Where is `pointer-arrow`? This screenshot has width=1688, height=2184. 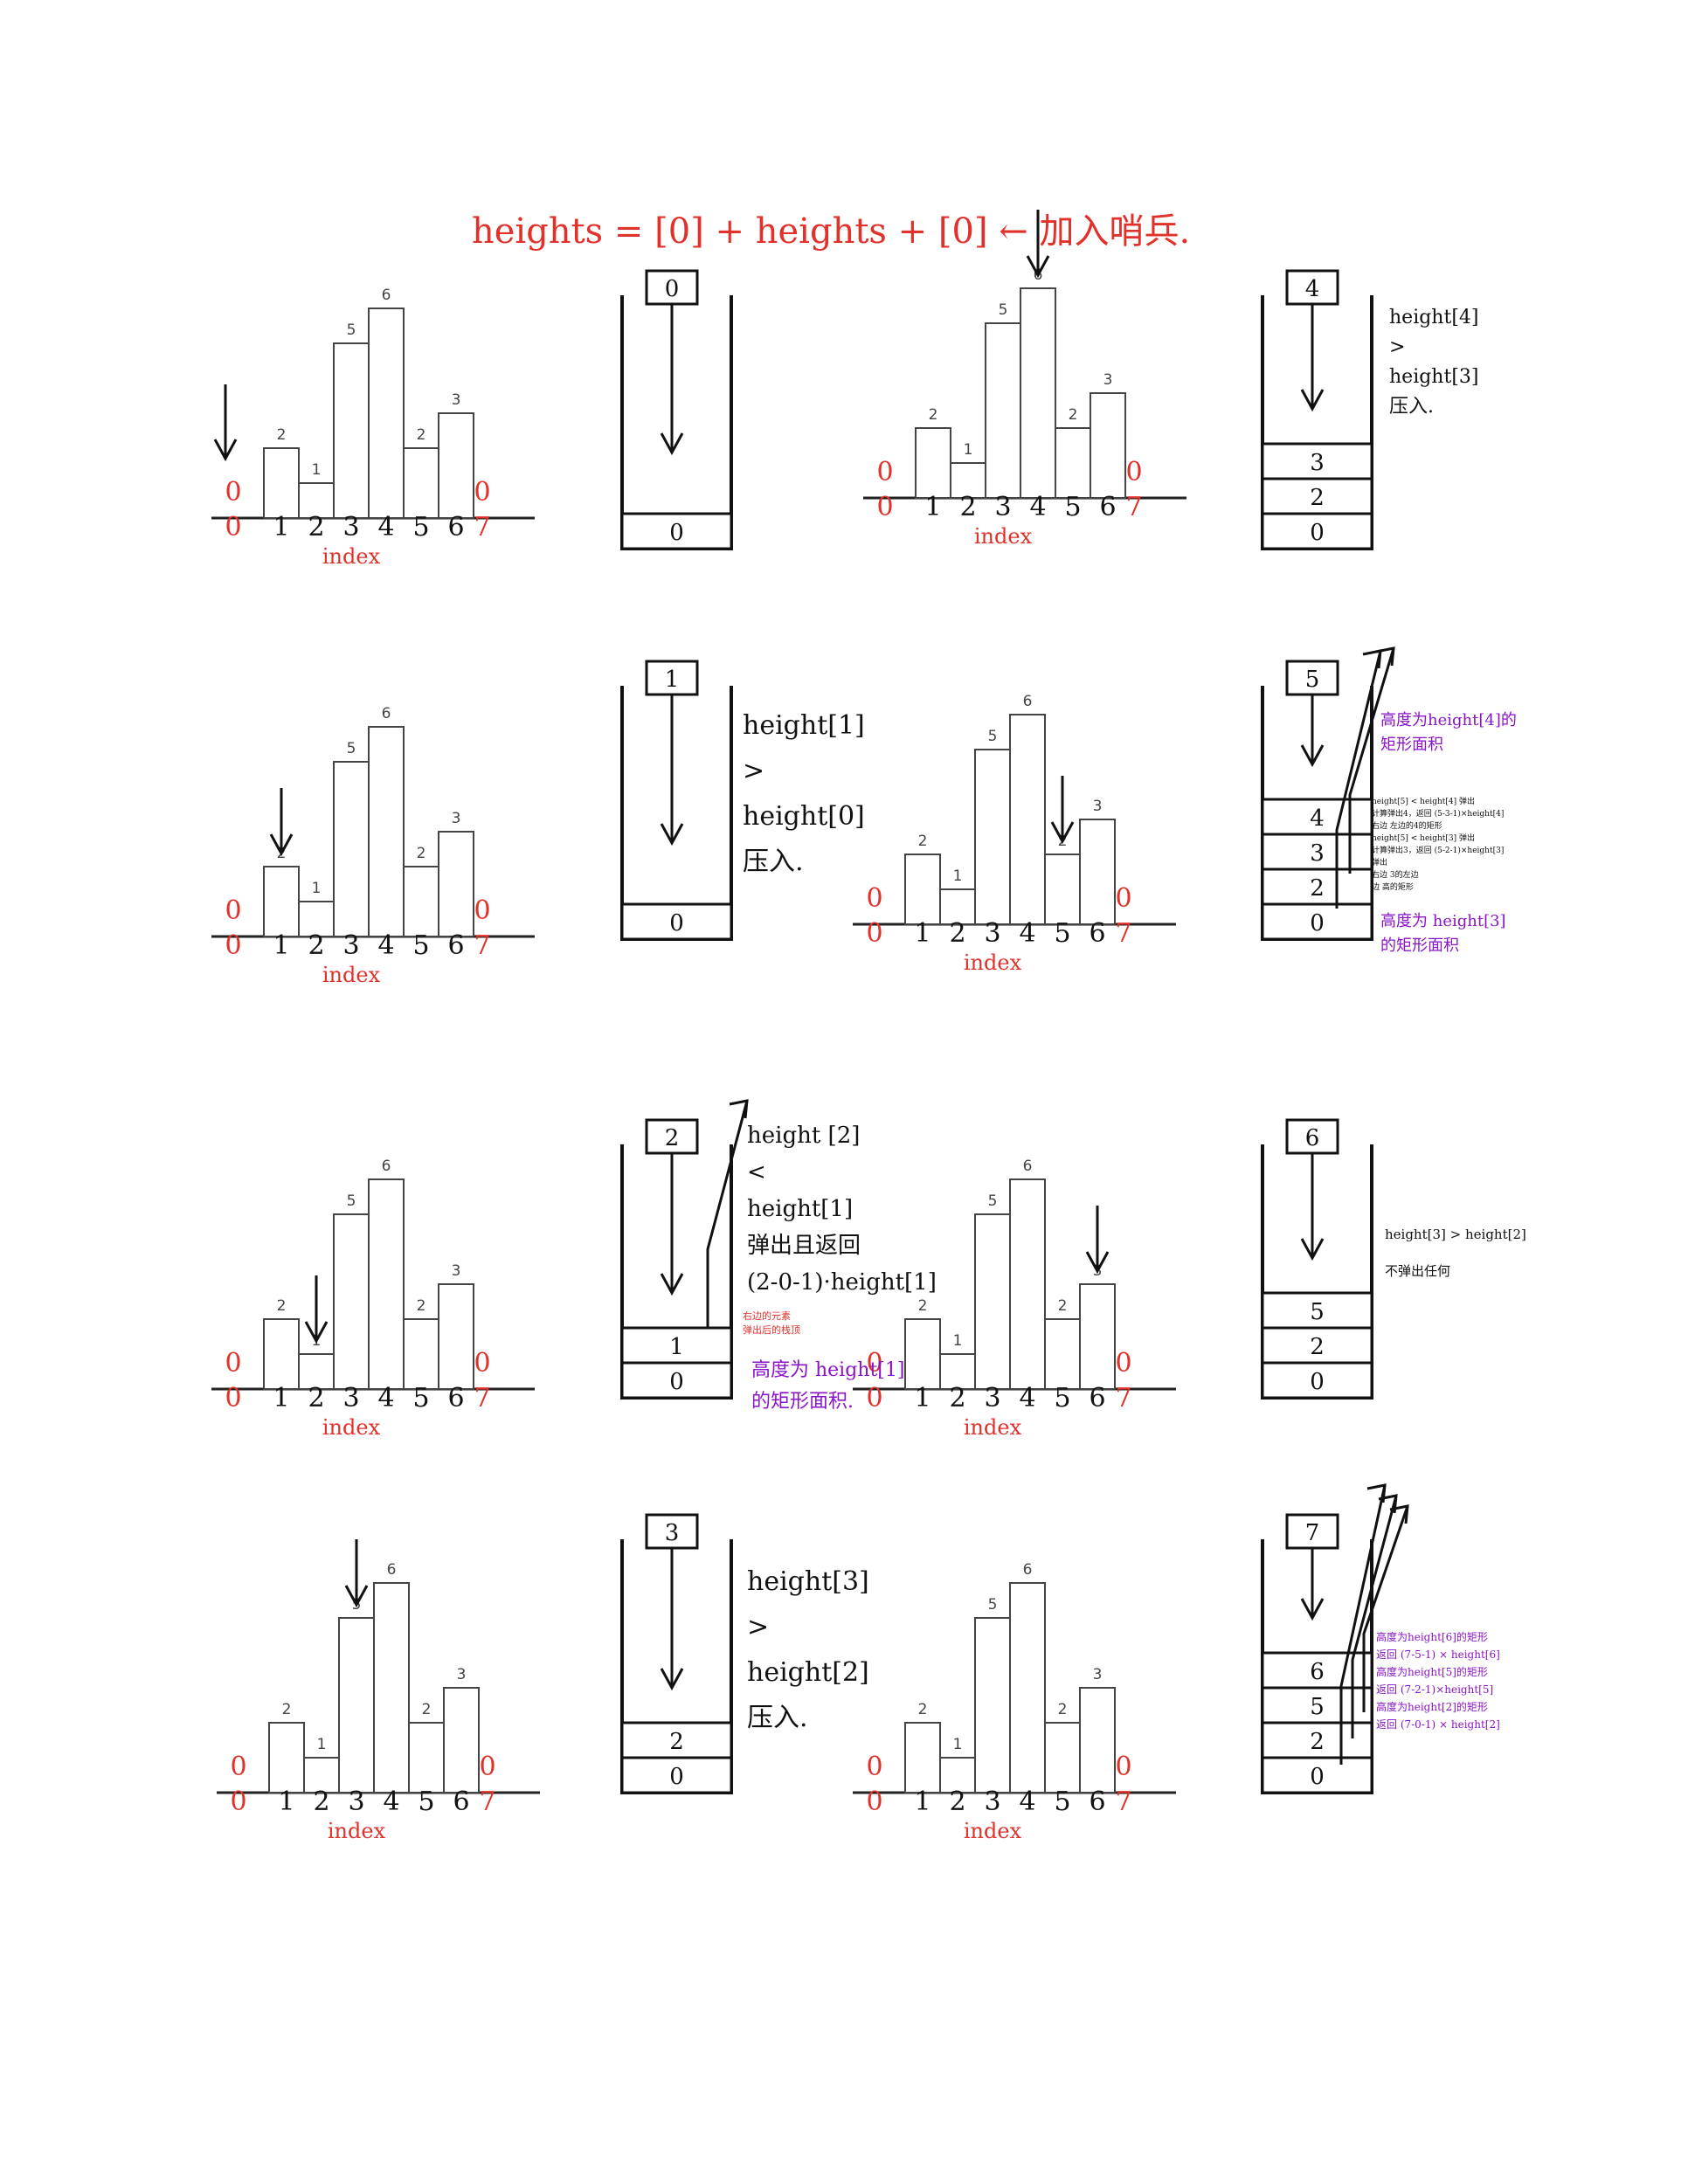
pointer-arrow is located at coordinates (1062, 810).